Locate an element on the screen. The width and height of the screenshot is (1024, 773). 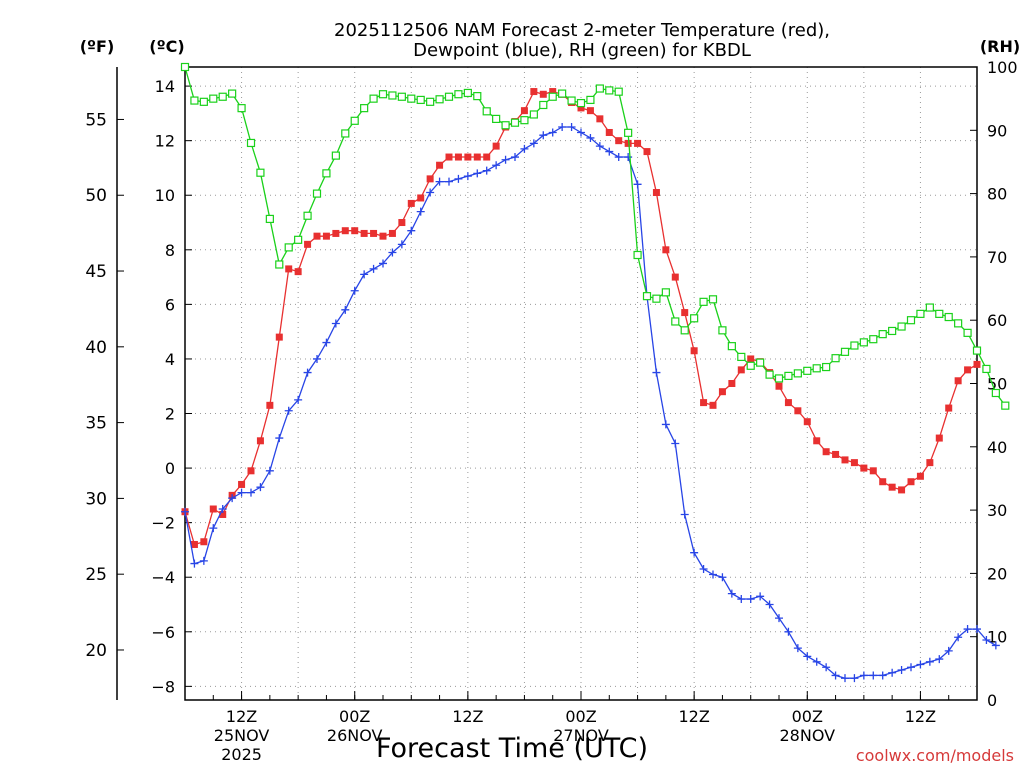
celsius-tick-label: 10 is located at coordinates (165, 195).